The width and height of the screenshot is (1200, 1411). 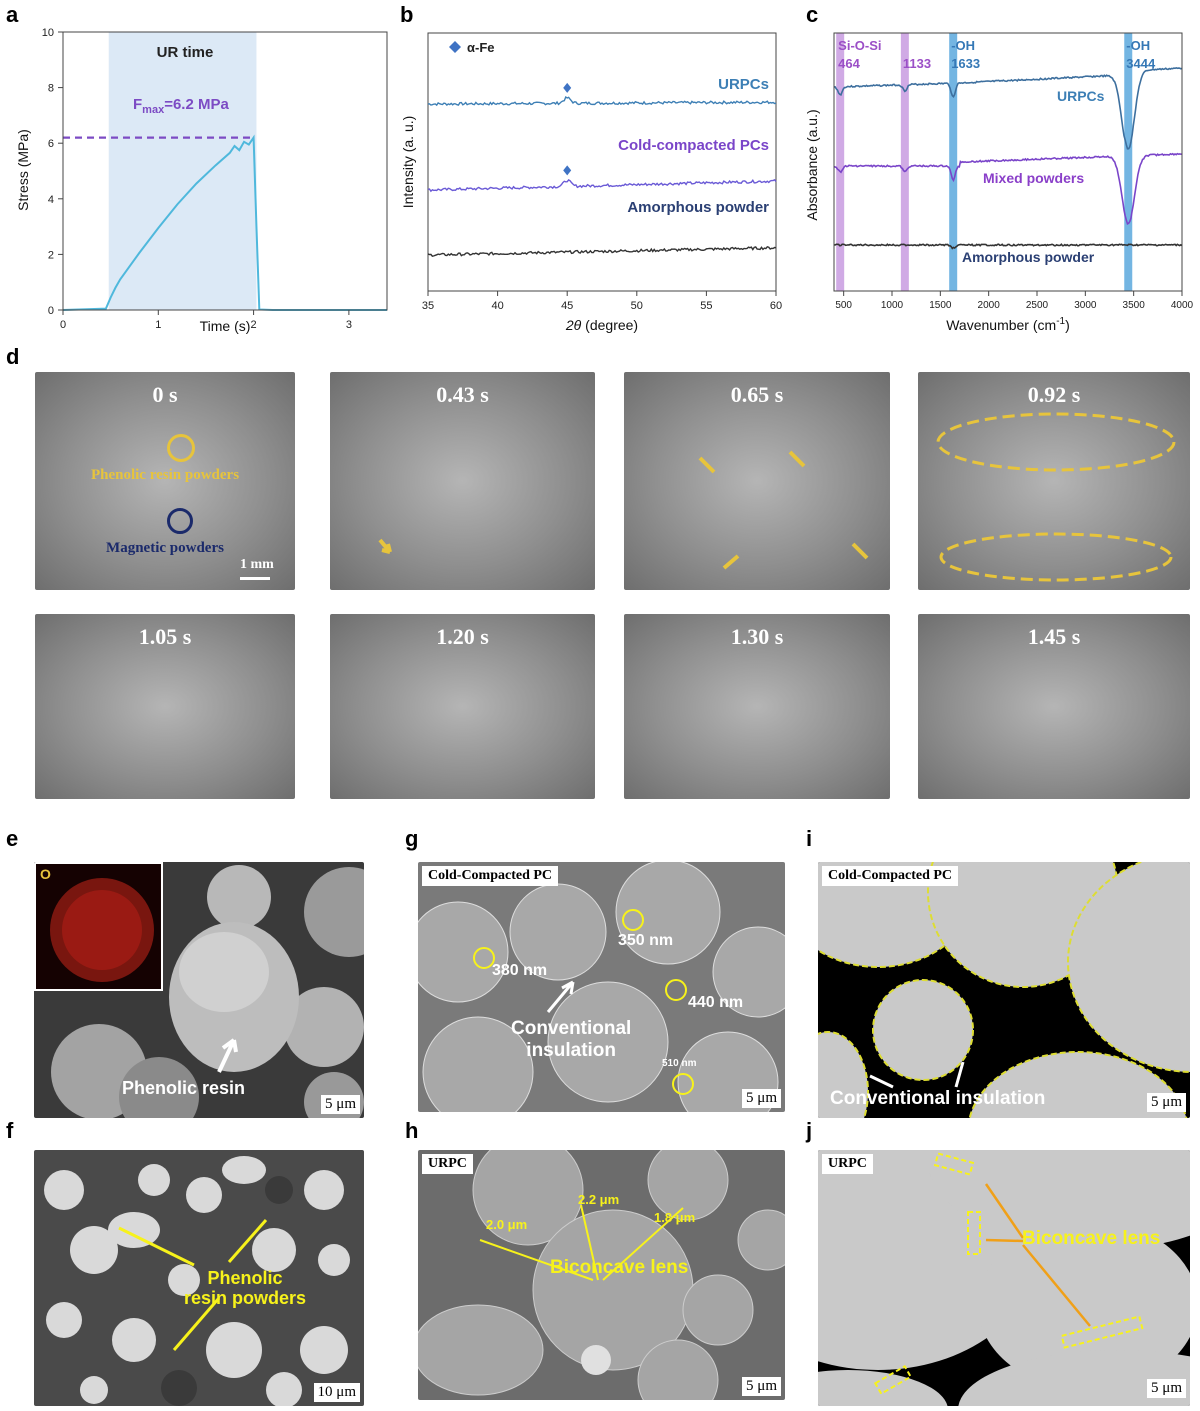 I want to click on video-frame-6: 1.30 s, so click(x=757, y=706).